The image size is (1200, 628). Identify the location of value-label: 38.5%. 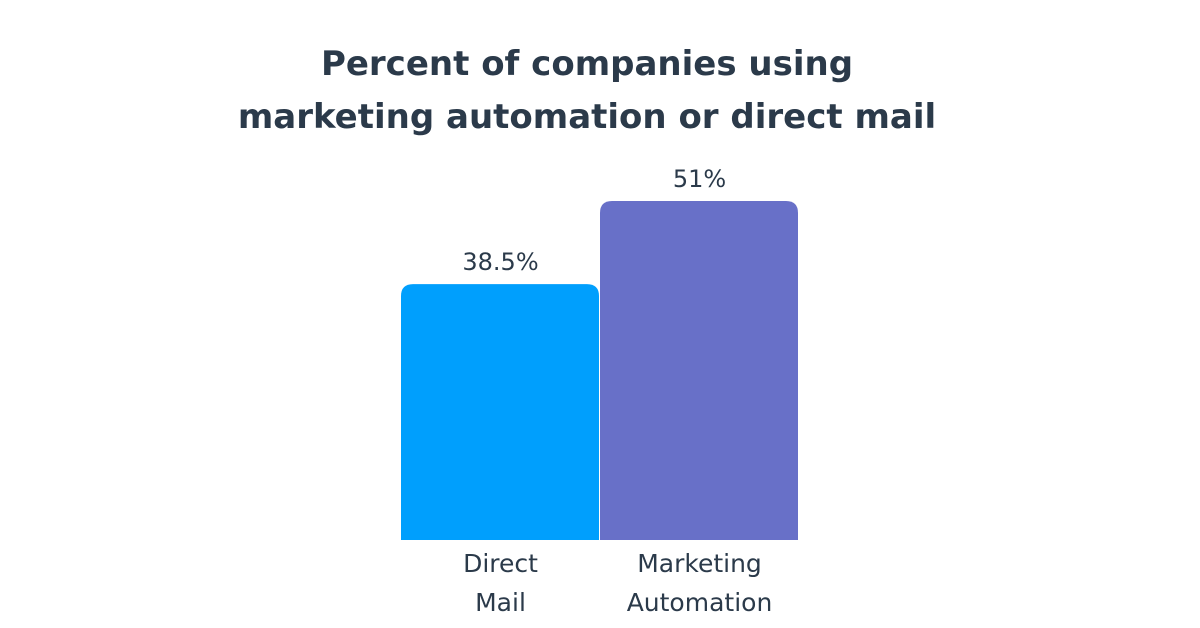
(500, 262).